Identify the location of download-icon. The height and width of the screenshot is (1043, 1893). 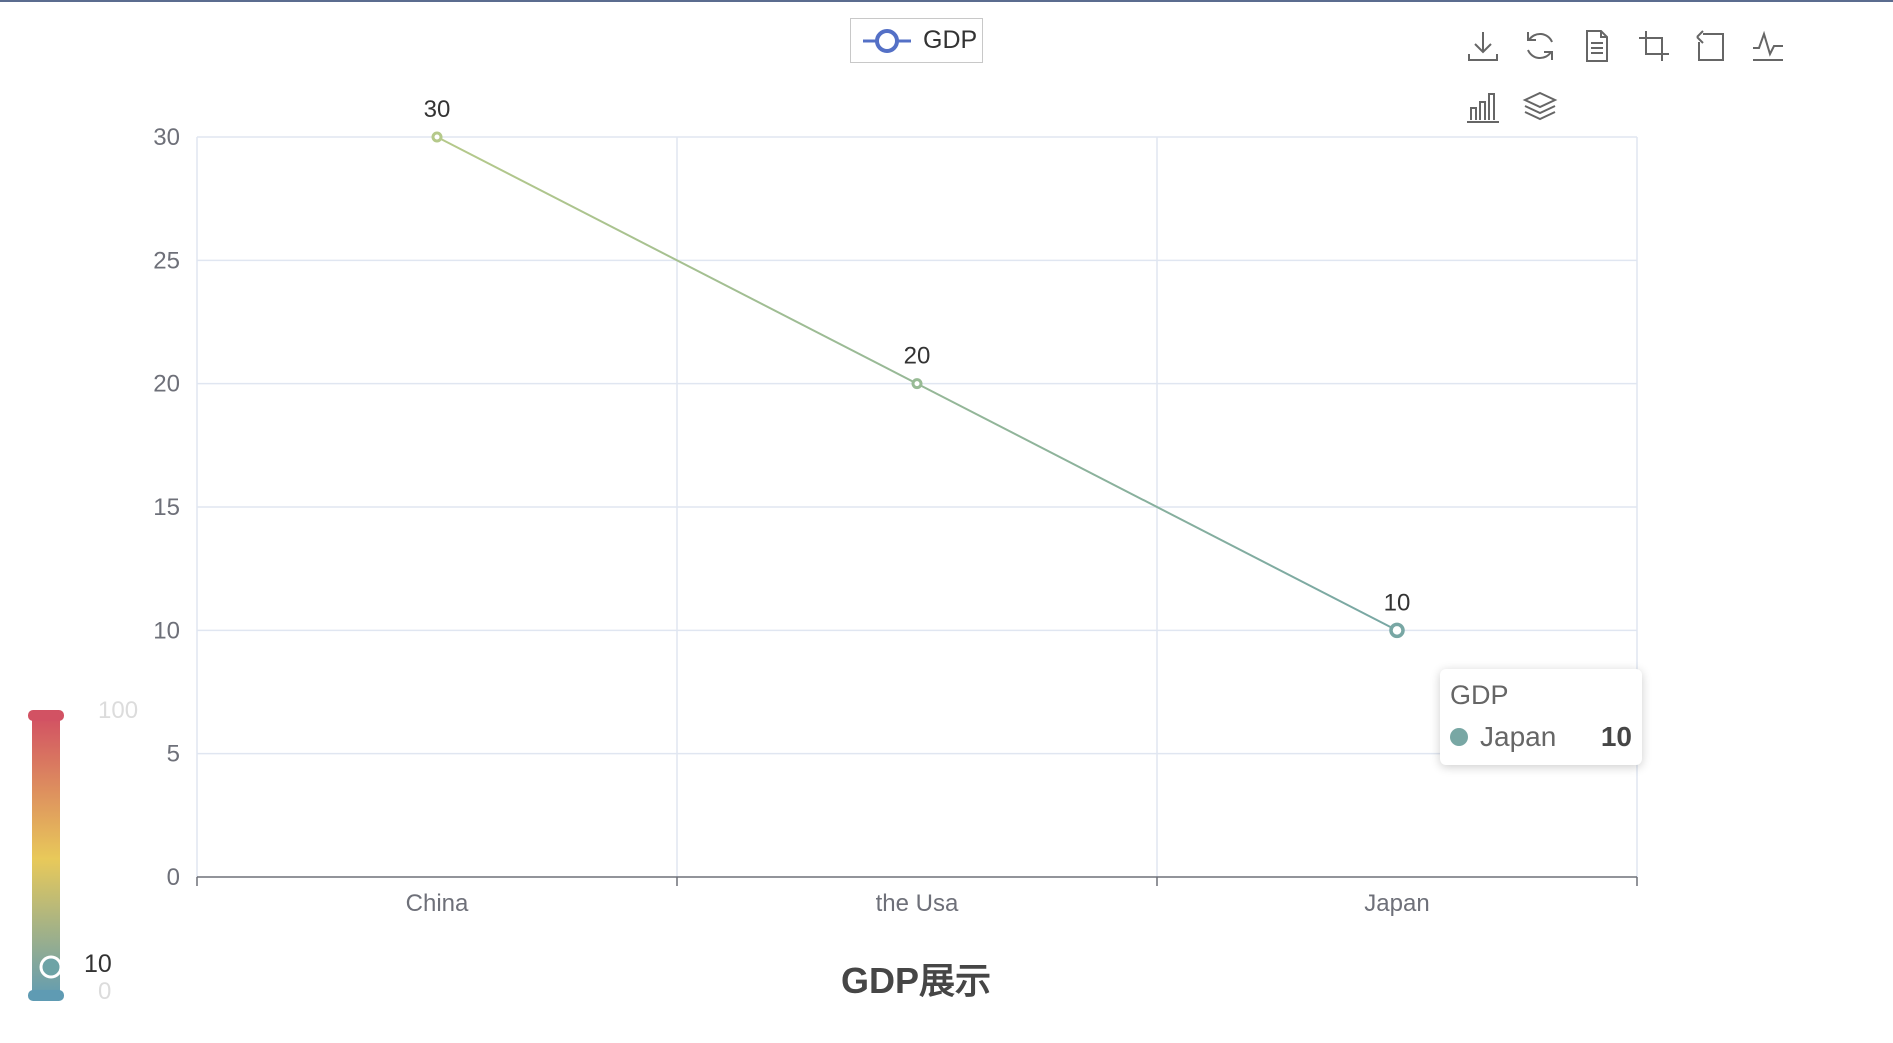
(1483, 46).